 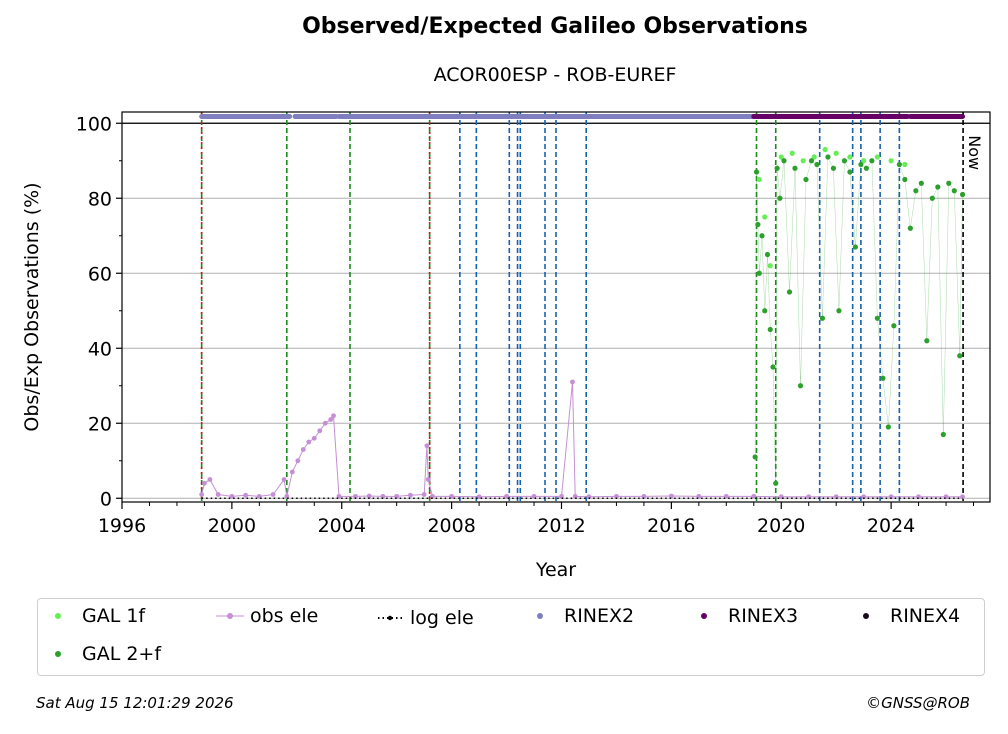 I want to click on legend-label-rinex4: RINEX4, so click(x=925, y=616).